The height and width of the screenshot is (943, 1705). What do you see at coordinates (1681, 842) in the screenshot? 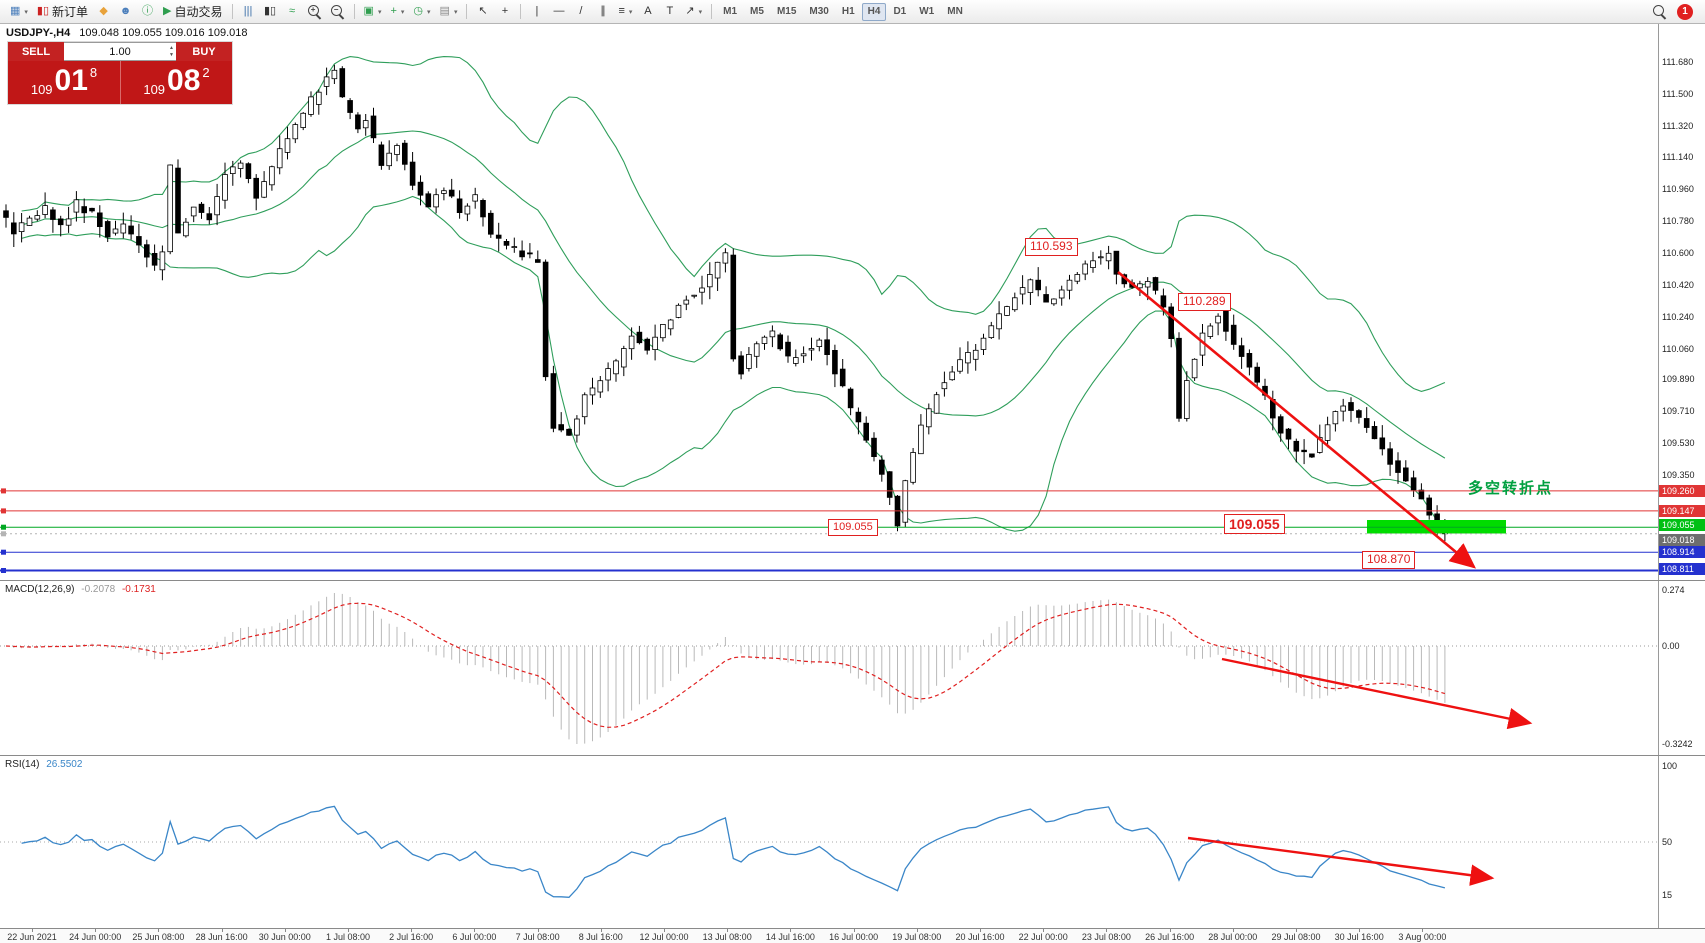
I see `rsi-axis: 100 50 15` at bounding box center [1681, 842].